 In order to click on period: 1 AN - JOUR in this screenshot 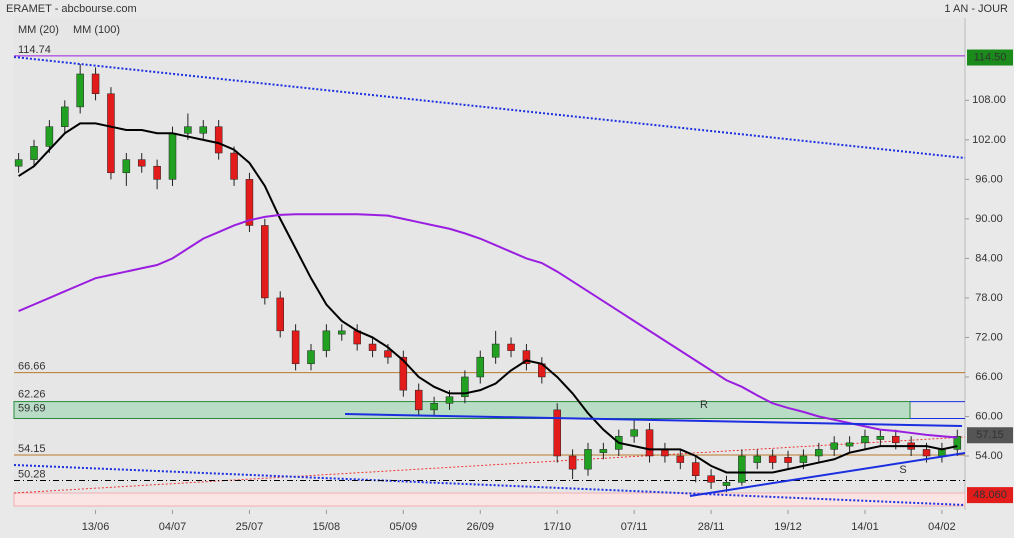, I will do `click(976, 9)`.